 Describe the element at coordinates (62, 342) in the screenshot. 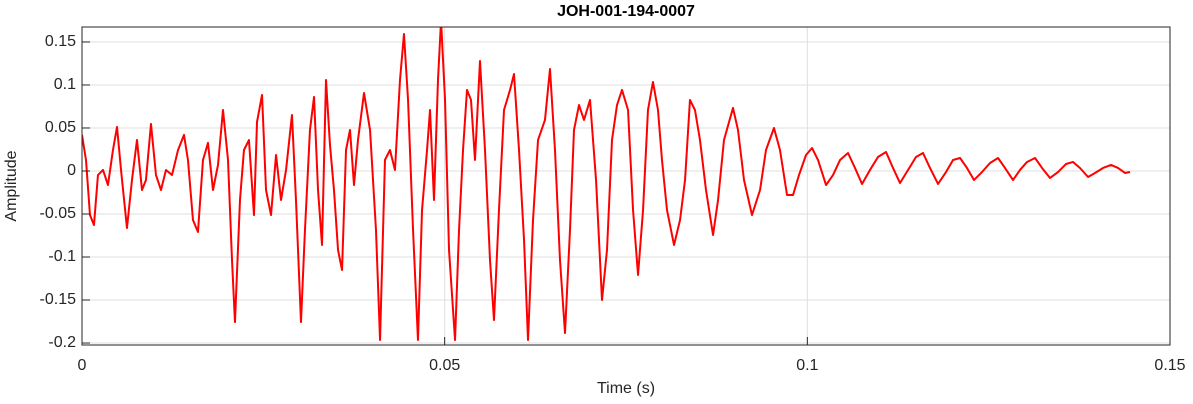

I see `y-tick-label: -0.2` at that location.